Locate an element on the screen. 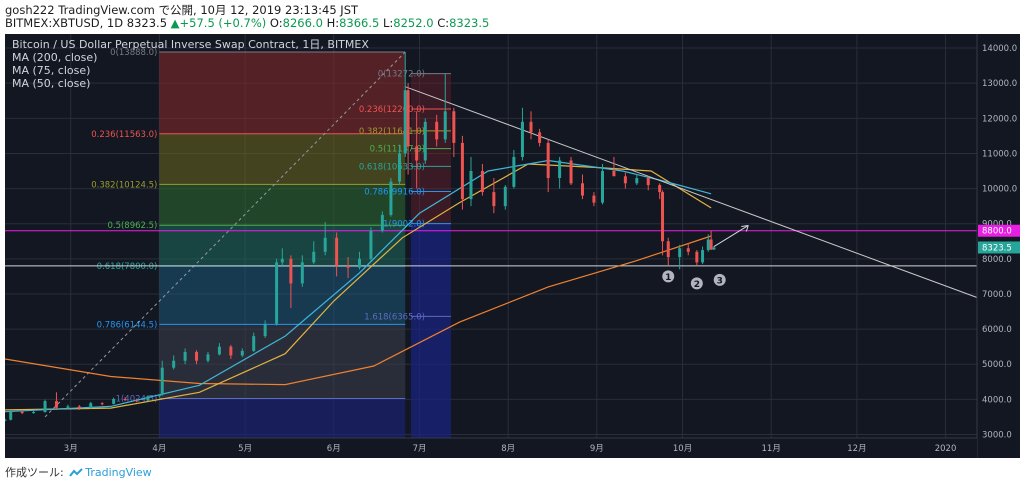  time-tick-label: 4月 is located at coordinates (159, 449).